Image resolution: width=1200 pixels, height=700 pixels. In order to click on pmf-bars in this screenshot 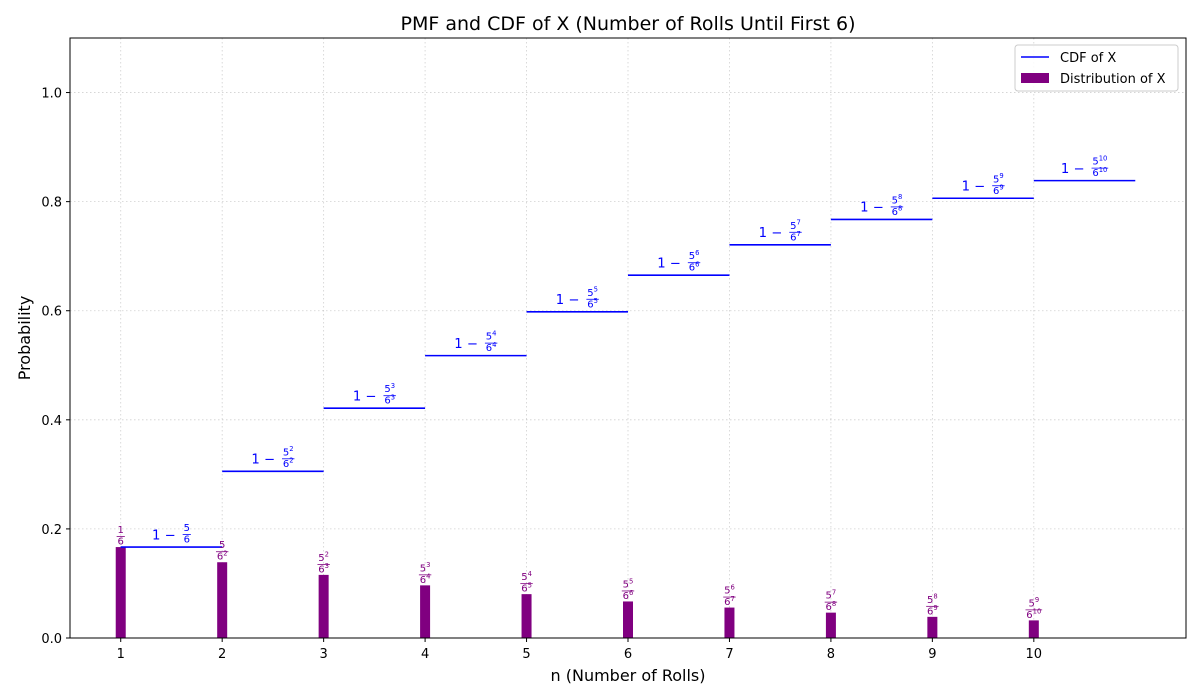, I will do `click(577, 592)`.